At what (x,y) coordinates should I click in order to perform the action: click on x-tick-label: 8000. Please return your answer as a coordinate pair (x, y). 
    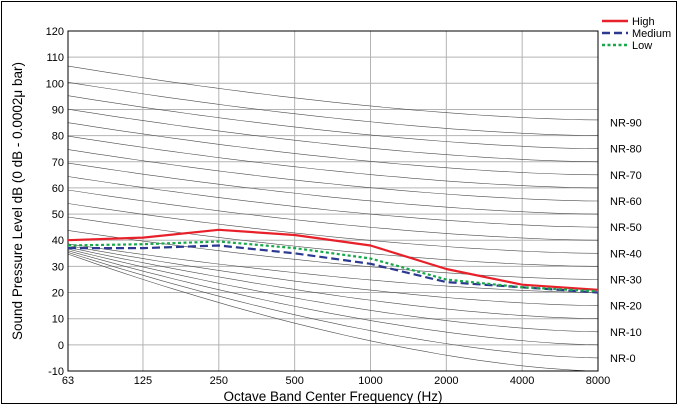
    Looking at the image, I should click on (598, 381).